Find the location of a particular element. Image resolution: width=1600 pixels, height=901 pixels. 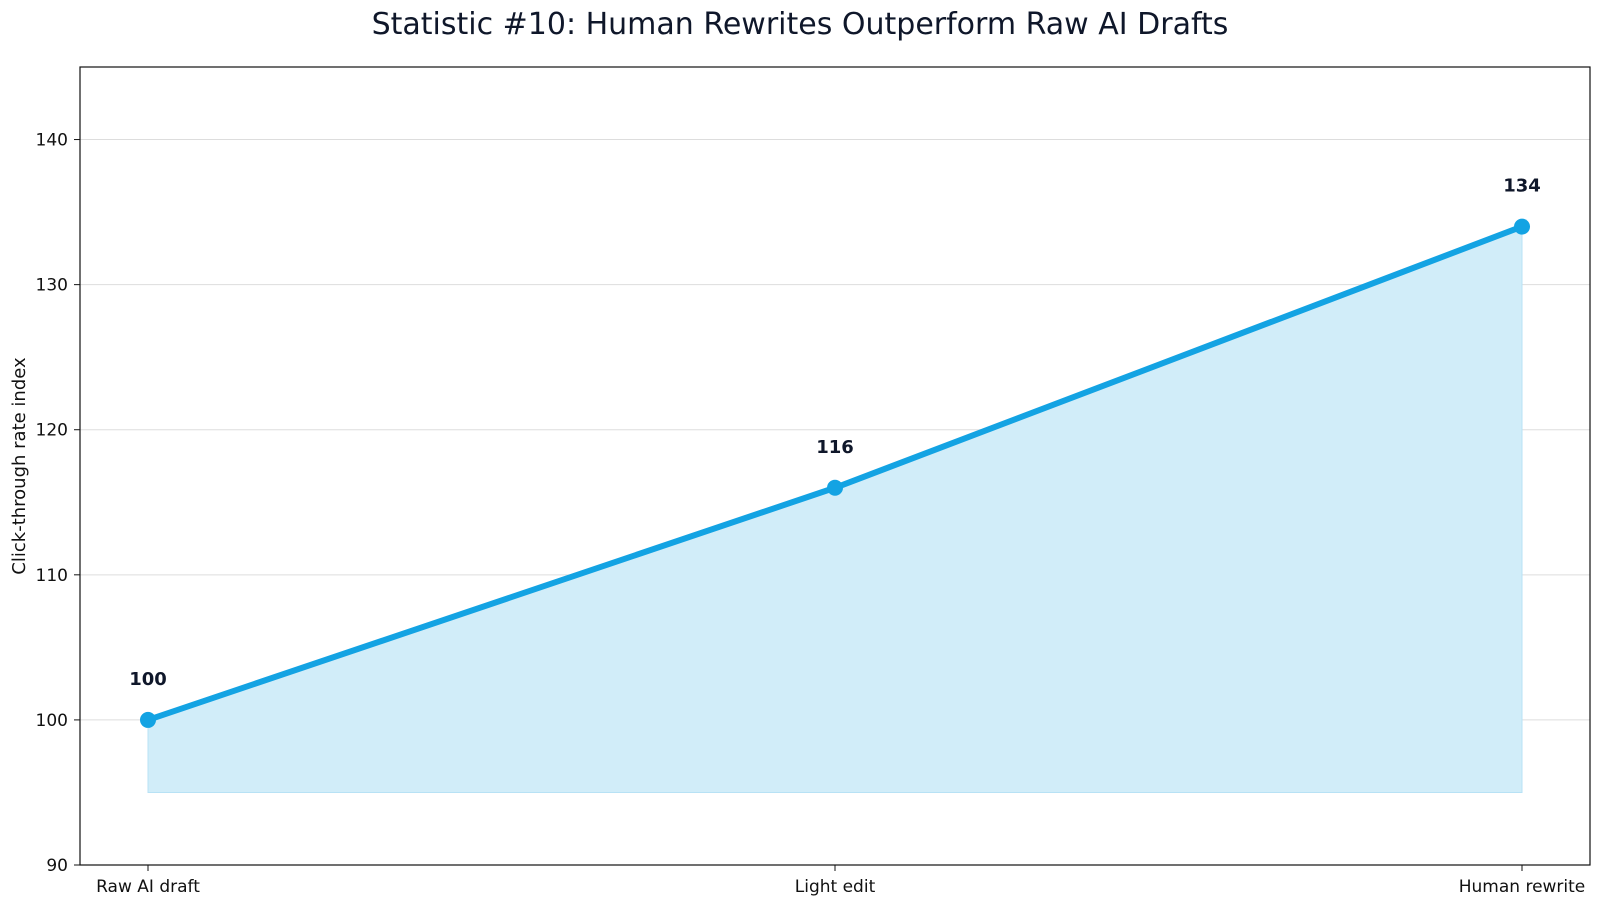

y-tick-label: 100 is located at coordinates (52, 721).